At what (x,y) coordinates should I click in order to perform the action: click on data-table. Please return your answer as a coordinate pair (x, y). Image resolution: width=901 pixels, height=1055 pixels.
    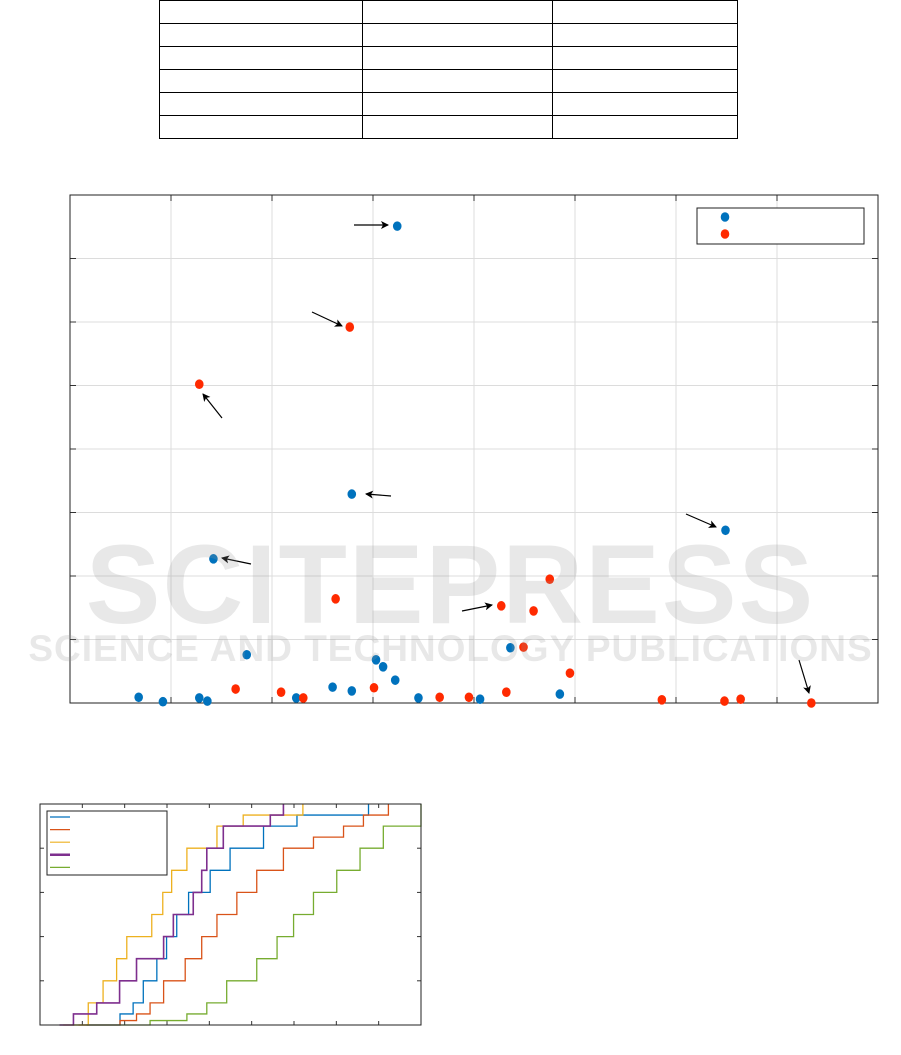
    Looking at the image, I should click on (448, 69).